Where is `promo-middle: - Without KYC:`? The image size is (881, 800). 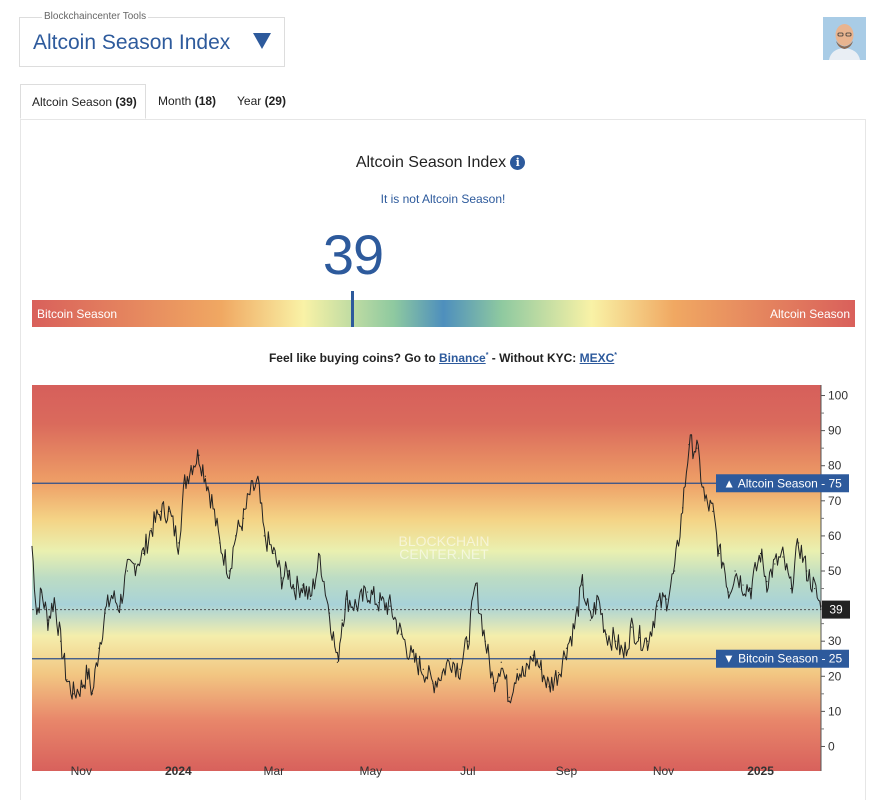 promo-middle: - Without KYC: is located at coordinates (534, 358).